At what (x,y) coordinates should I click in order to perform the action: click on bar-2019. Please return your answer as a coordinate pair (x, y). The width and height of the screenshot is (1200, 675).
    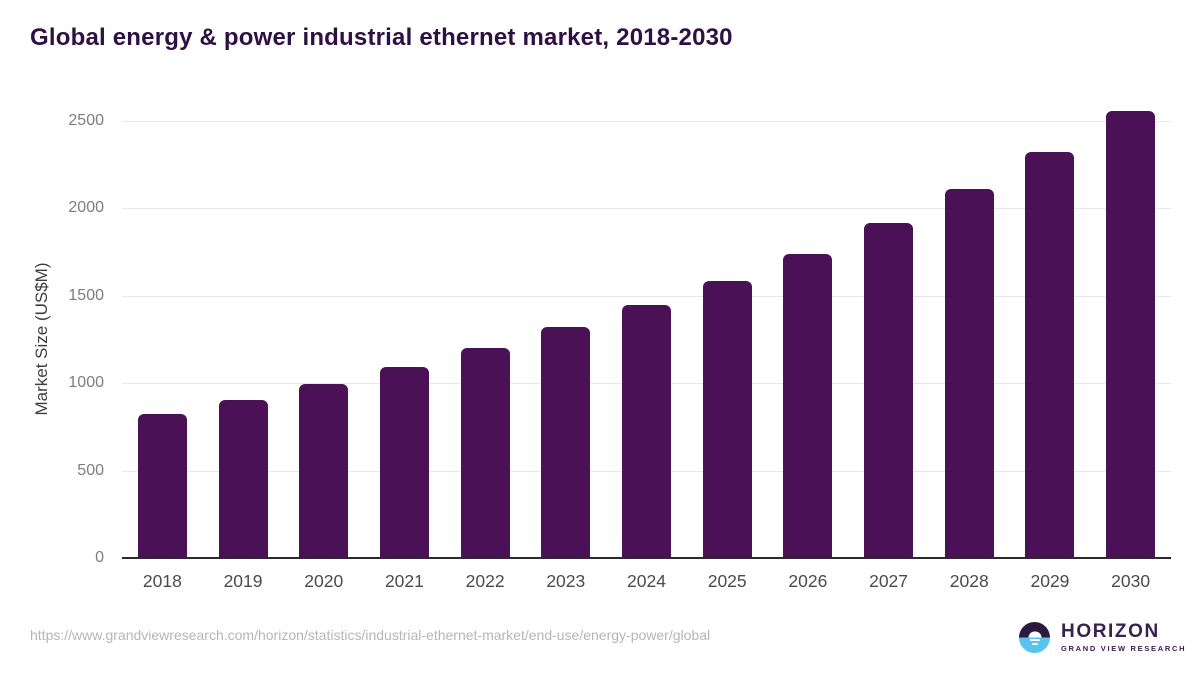
    Looking at the image, I should click on (243, 478).